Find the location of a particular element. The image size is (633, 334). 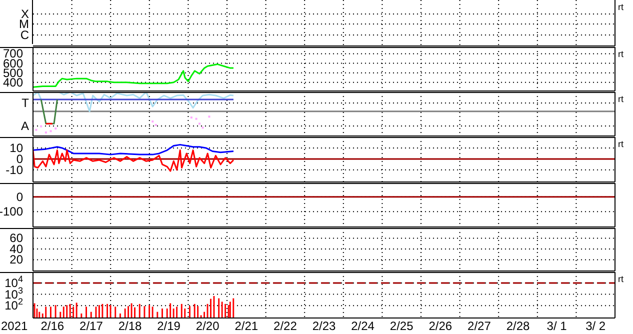

x-tick-label: 2/17 is located at coordinates (92, 326).